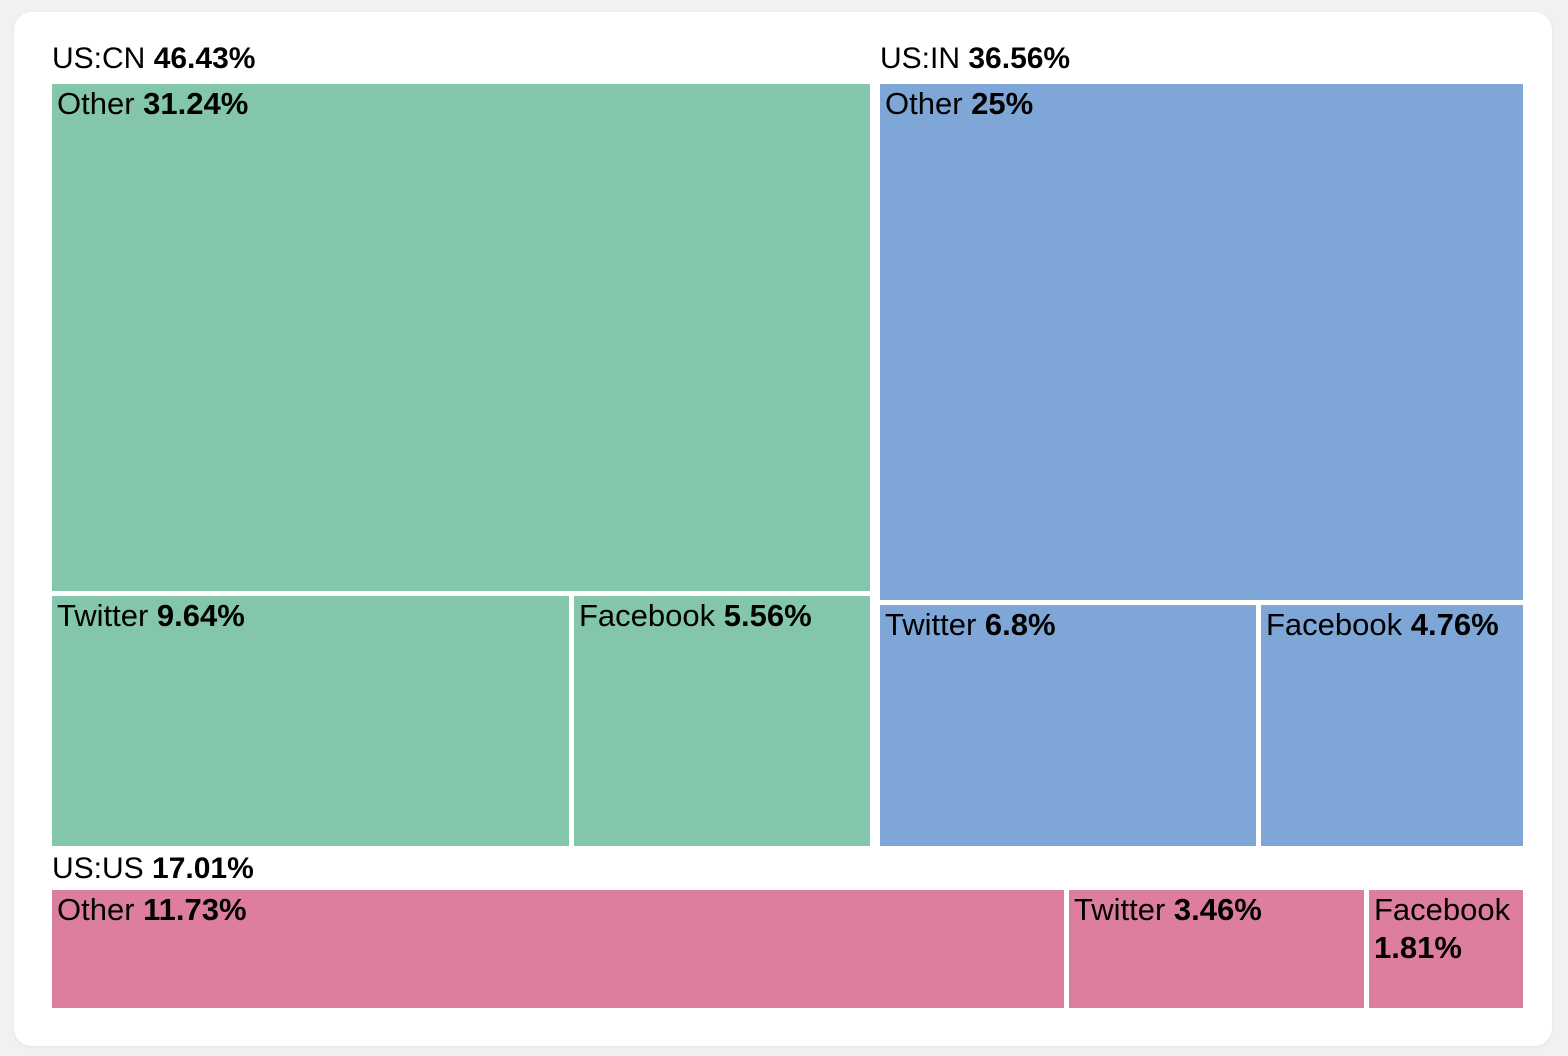 The height and width of the screenshot is (1056, 1568). I want to click on group-name: US:IN, so click(920, 58).